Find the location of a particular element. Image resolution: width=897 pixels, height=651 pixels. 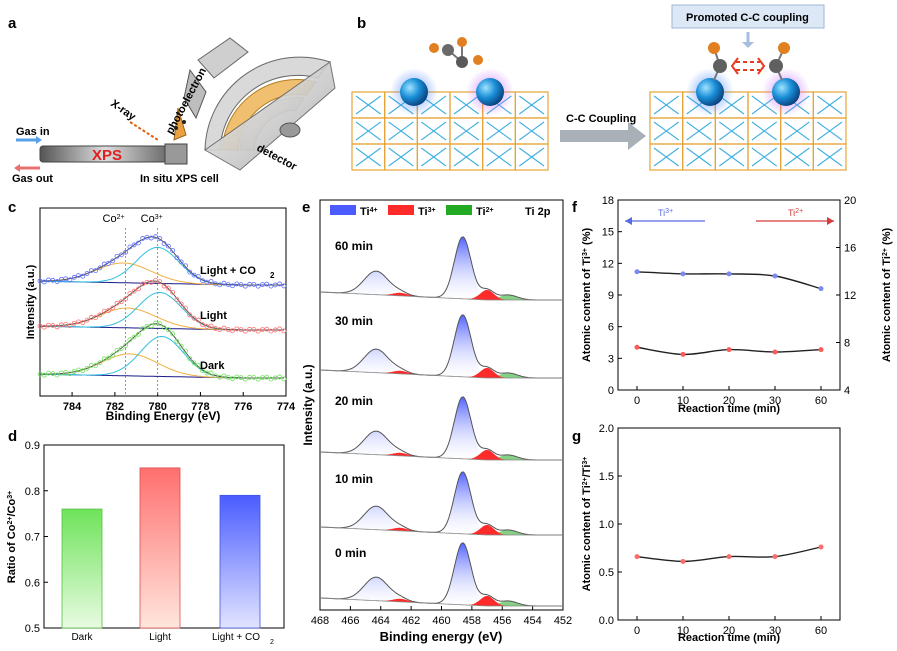

category-label: Light is located at coordinates (160, 637).